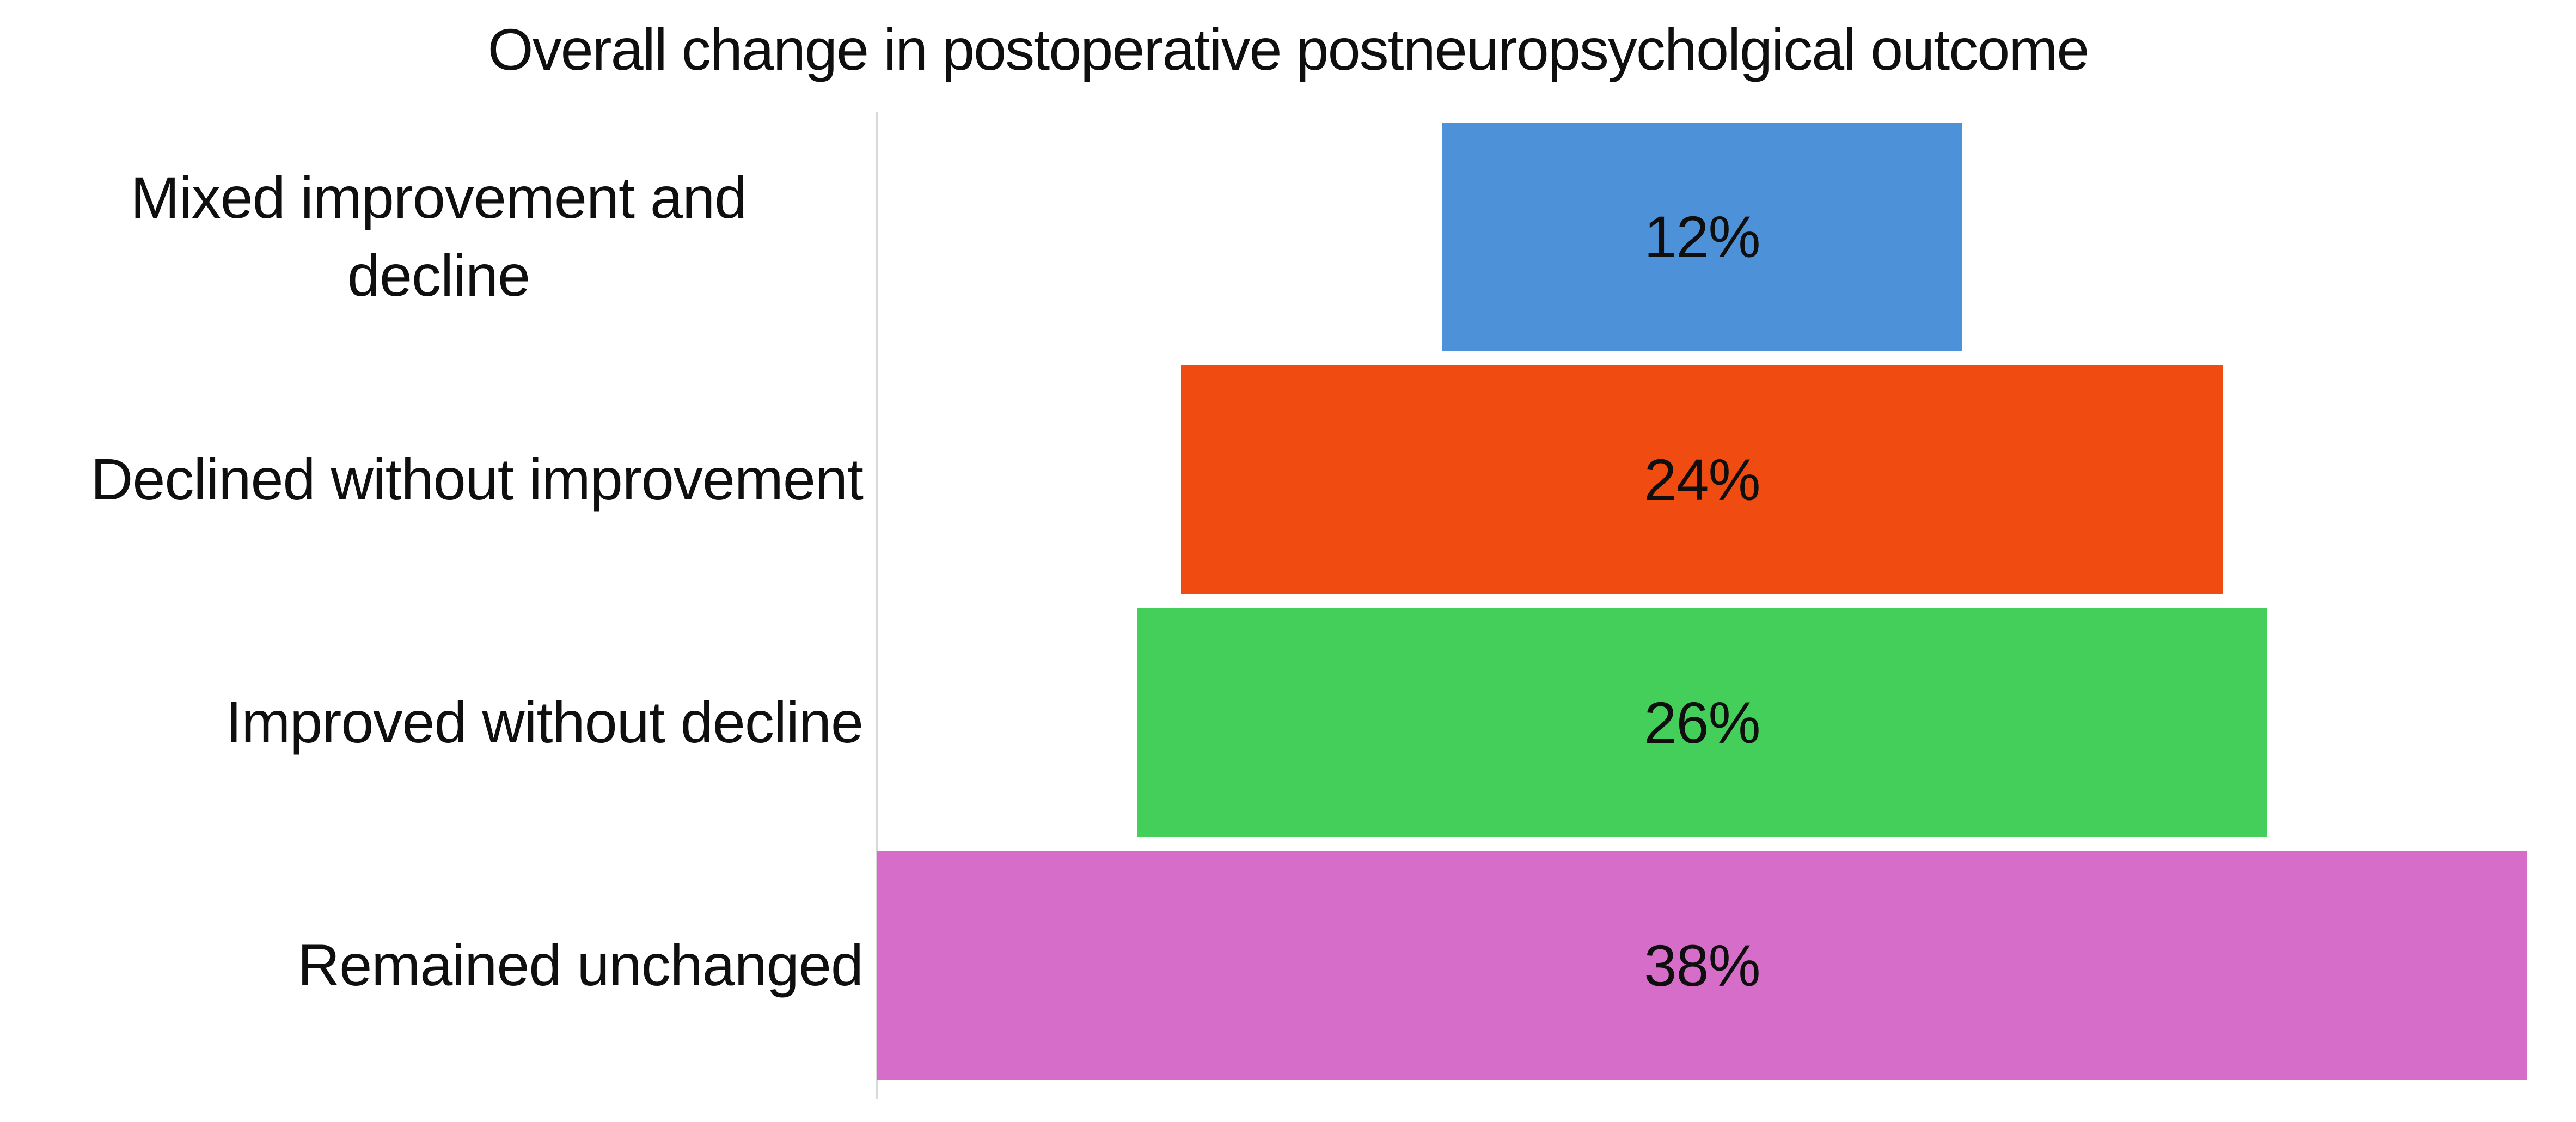  Describe the element at coordinates (877, 605) in the screenshot. I see `category-axis-line` at that location.